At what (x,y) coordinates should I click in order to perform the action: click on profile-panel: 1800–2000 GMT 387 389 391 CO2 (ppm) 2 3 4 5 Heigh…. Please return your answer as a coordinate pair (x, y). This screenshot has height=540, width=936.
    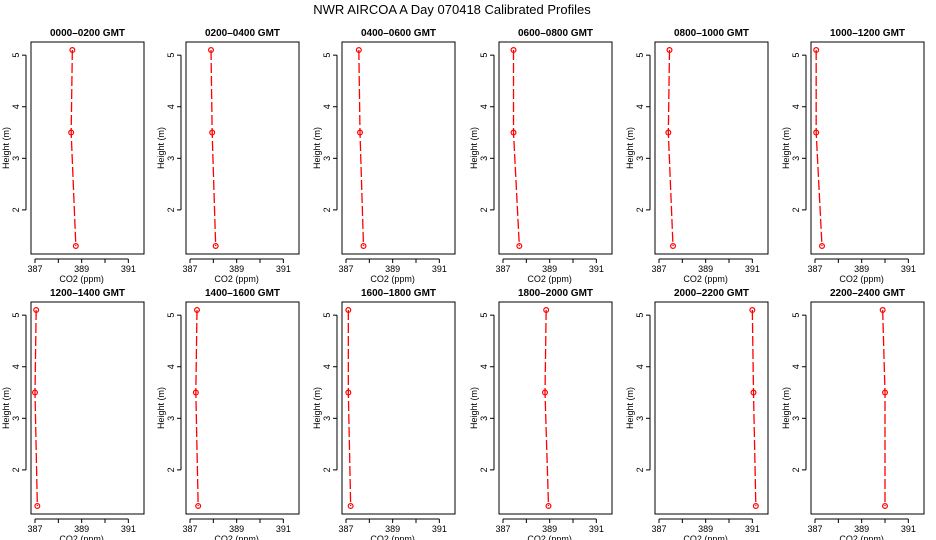
    Looking at the image, I should click on (541, 414).